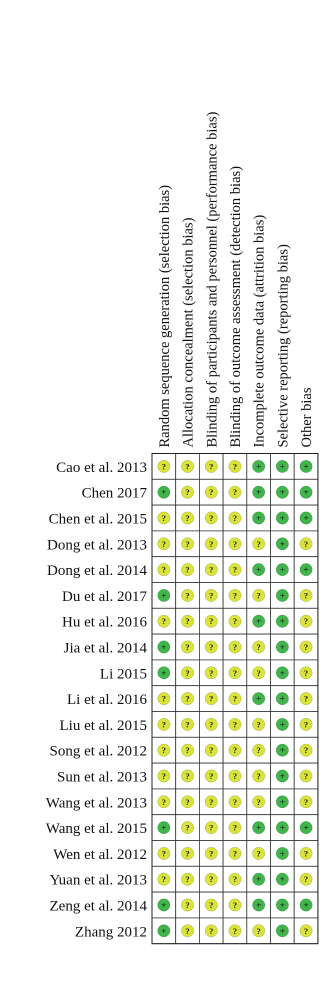  What do you see at coordinates (104, 597) in the screenshot?
I see `study-label: Du et al. 2017` at bounding box center [104, 597].